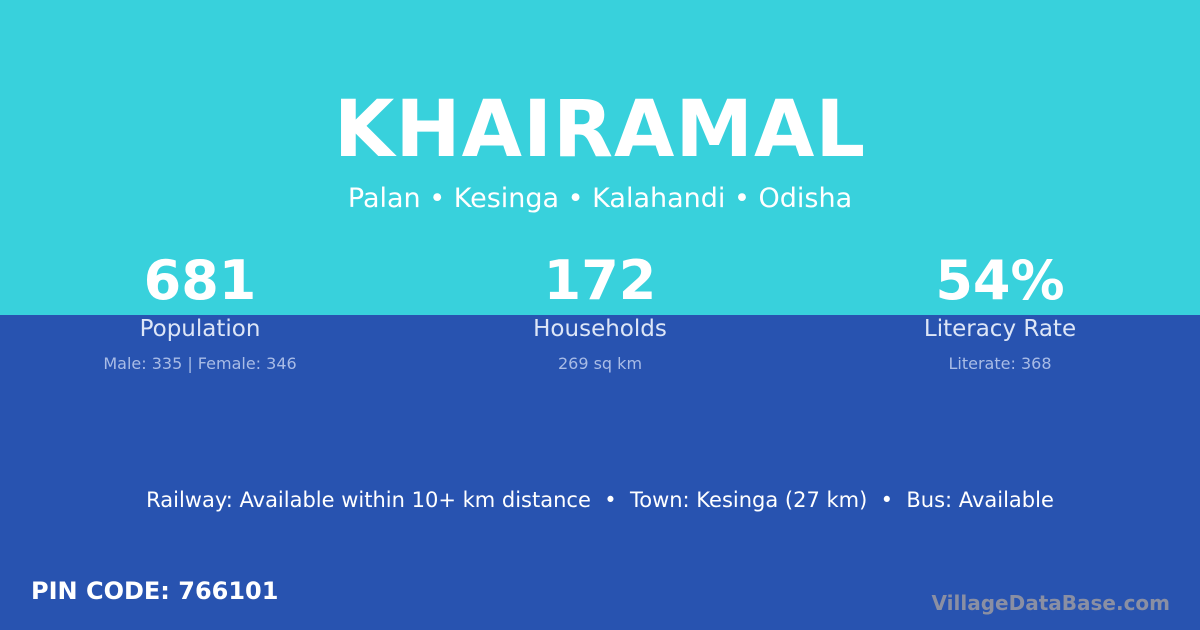  Describe the element at coordinates (1050, 603) in the screenshot. I see `brand-watermark: VillageDataBase.com` at that location.